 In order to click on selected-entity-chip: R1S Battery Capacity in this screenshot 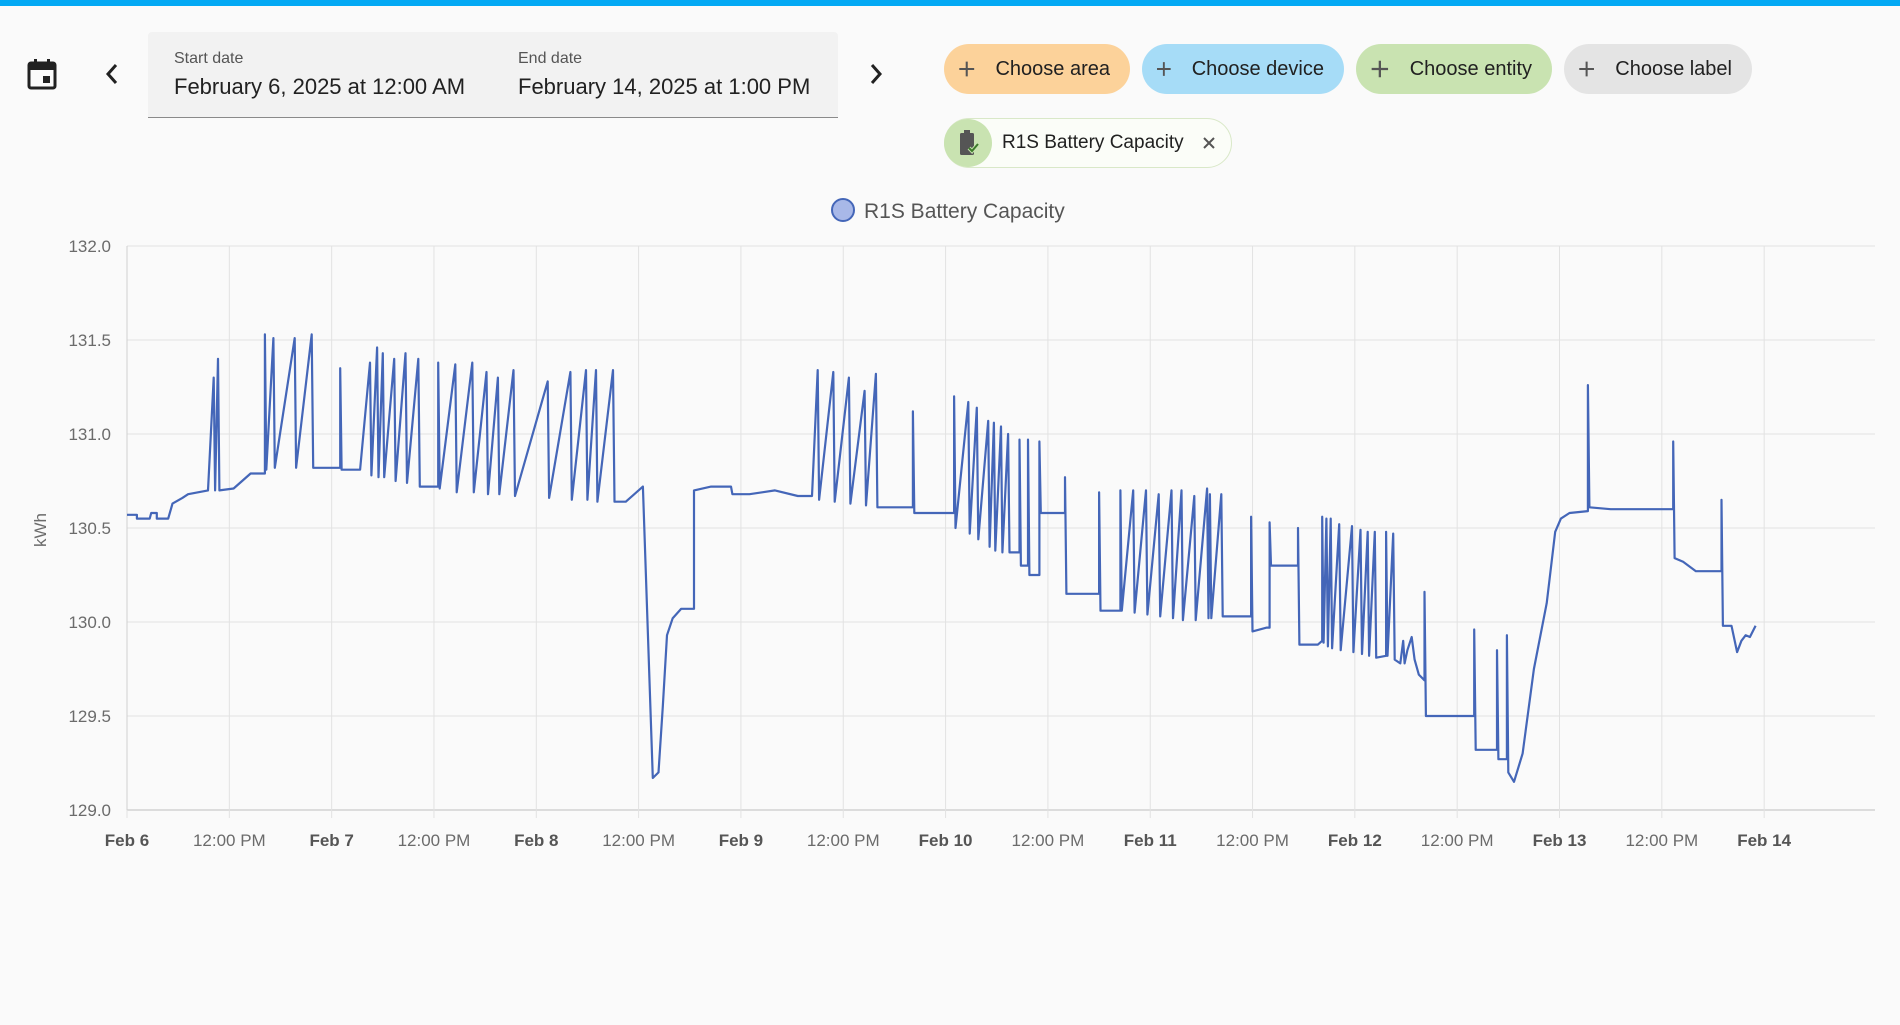, I will do `click(1088, 143)`.